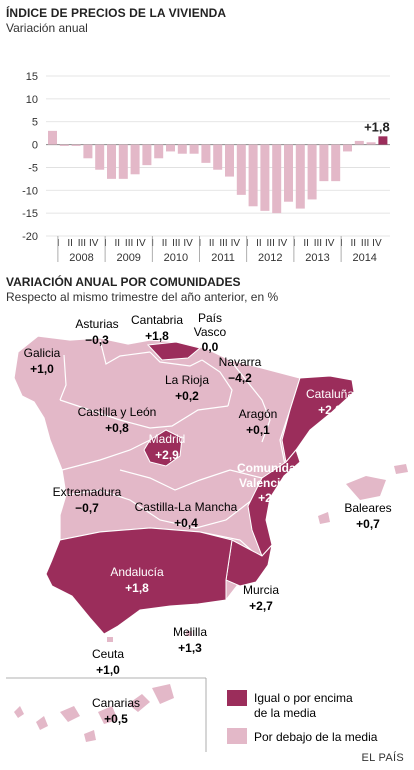 Image resolution: width=414 pixels, height=770 pixels. I want to click on chart-subtitle: Variación anual, so click(47, 28).